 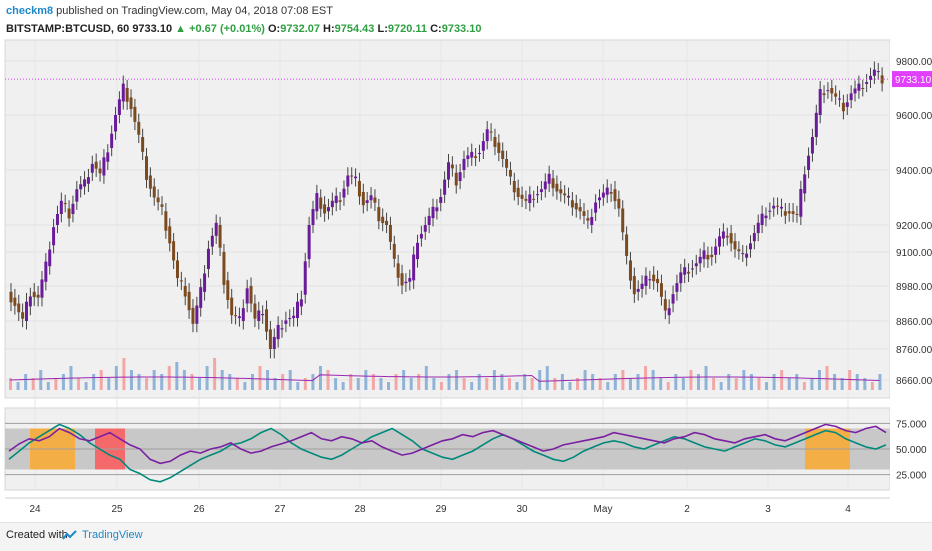 What do you see at coordinates (914, 253) in the screenshot?
I see `price-tick-label: 9100.00` at bounding box center [914, 253].